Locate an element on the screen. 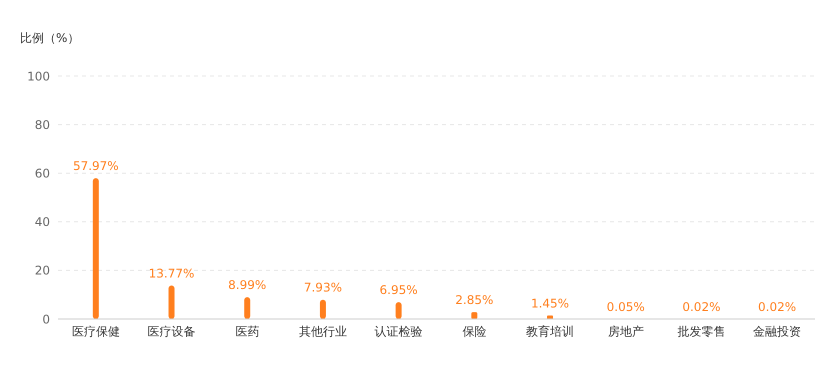 The height and width of the screenshot is (379, 833). data-label: 6.95% is located at coordinates (399, 290).